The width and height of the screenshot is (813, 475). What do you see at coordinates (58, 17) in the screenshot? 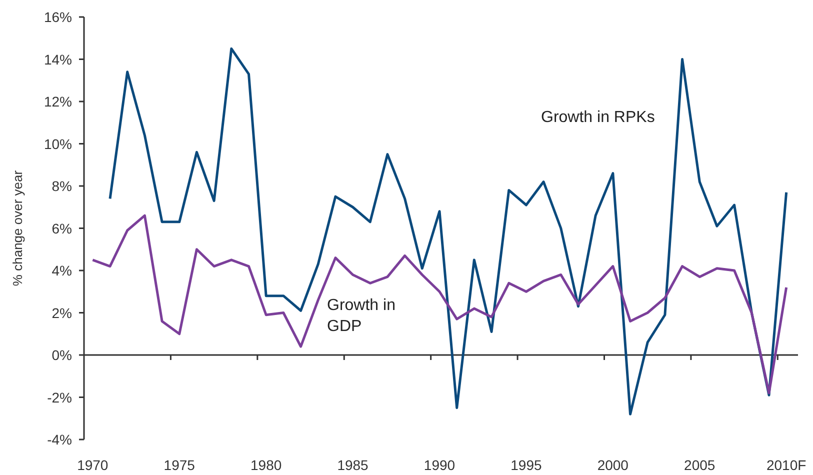
I see `y-tick-label: 16%` at bounding box center [58, 17].